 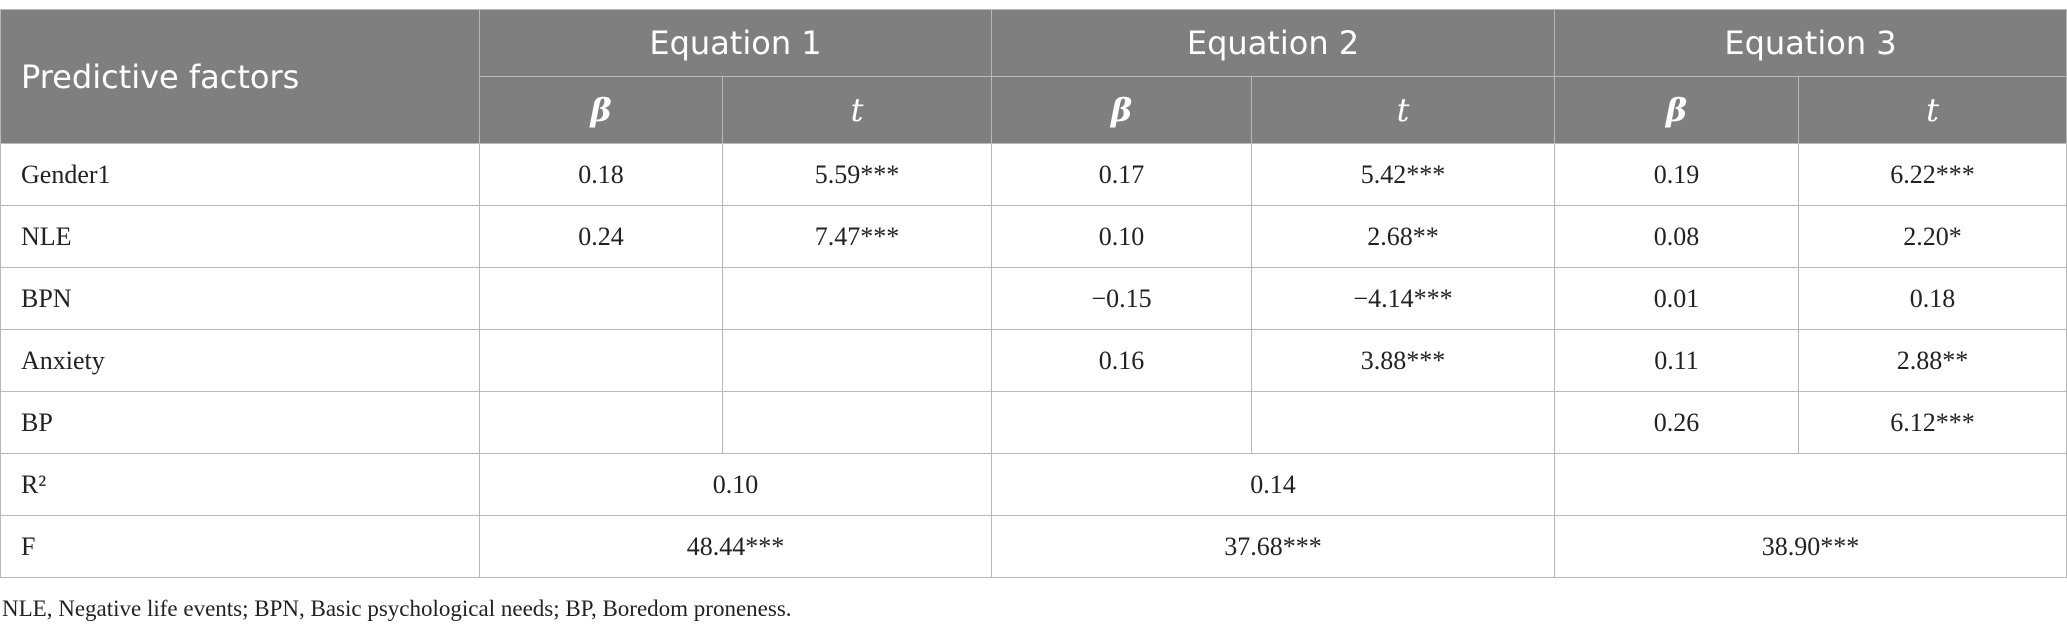 I want to click on table-cell: 0.26, so click(x=1676, y=422).